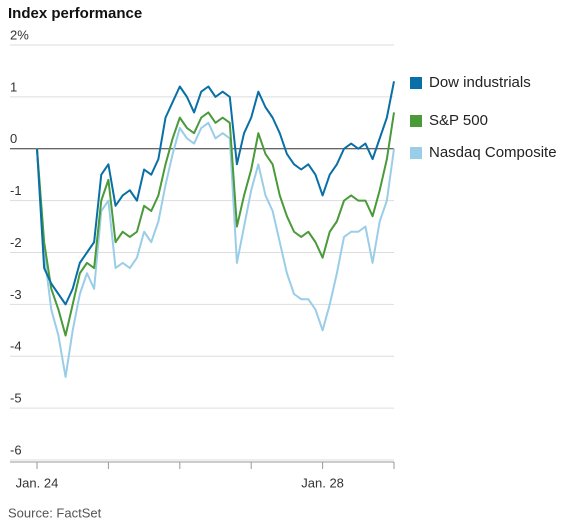 This screenshot has width=580, height=532. Describe the element at coordinates (55, 512) in the screenshot. I see `source: Source: FactSet` at that location.